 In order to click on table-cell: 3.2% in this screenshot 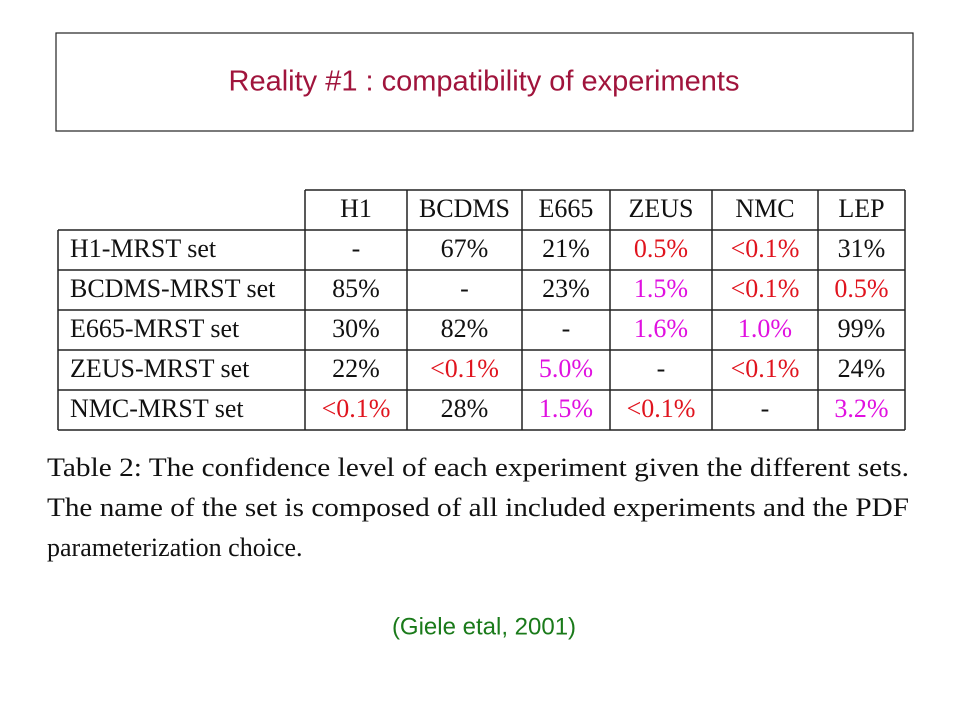, I will do `click(861, 408)`.